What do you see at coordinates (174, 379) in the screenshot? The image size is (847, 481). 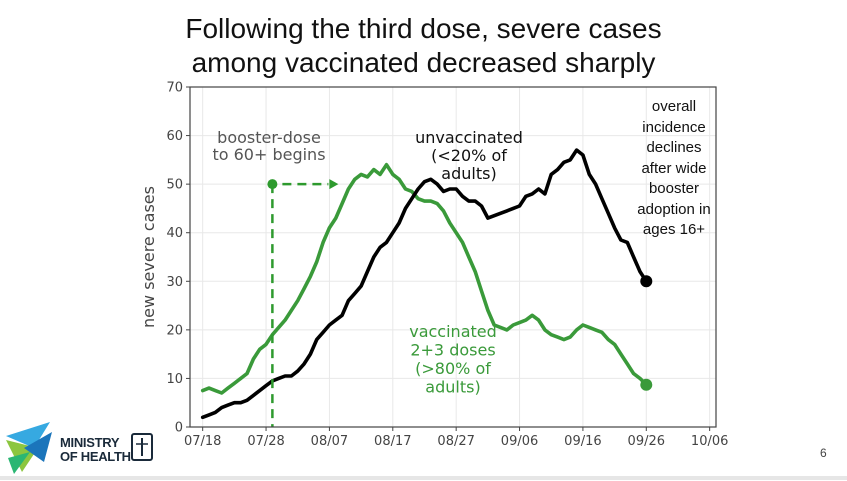 I see `y-tick-label: 10` at bounding box center [174, 379].